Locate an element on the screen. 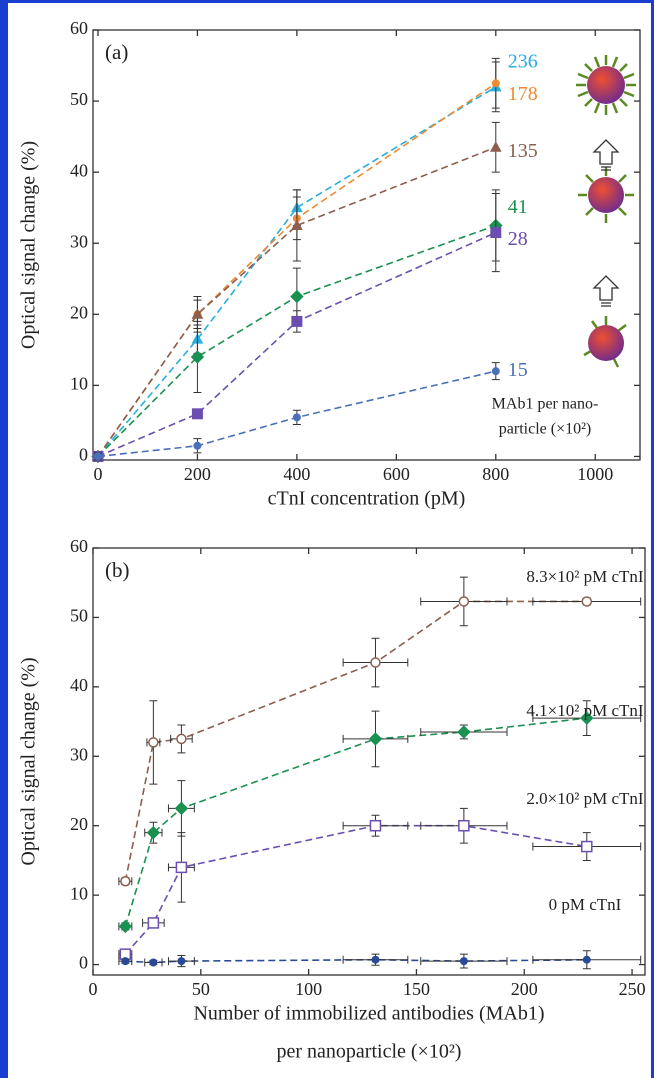  x-tick-label: 100 is located at coordinates (308, 989).